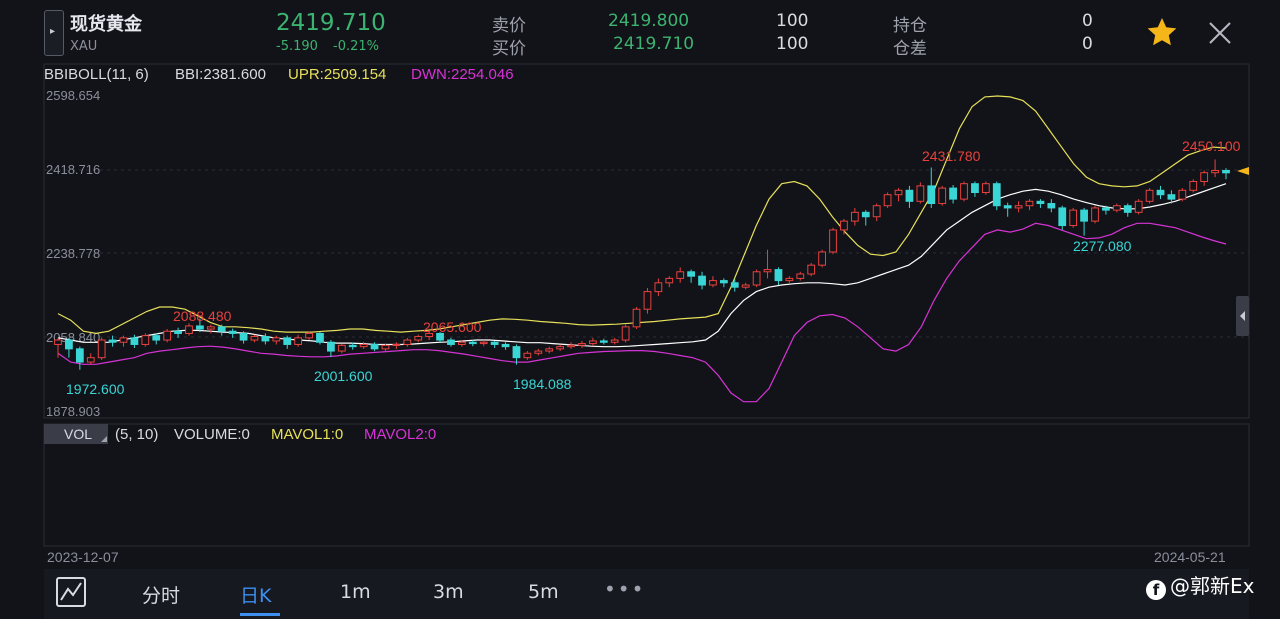 The height and width of the screenshot is (619, 1280). What do you see at coordinates (951, 156) in the screenshot?
I see `high-annotation: 2431.780` at bounding box center [951, 156].